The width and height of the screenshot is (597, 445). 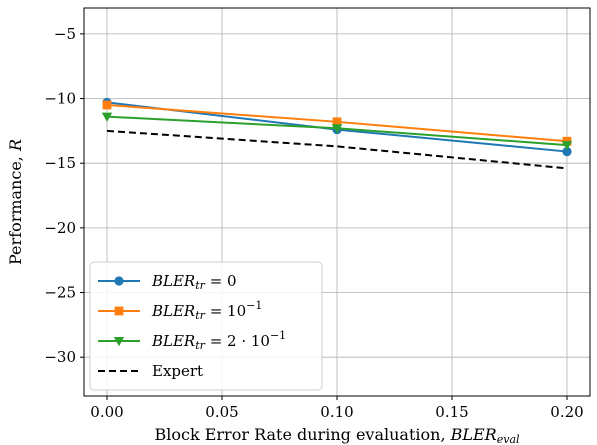 I want to click on y-tick-label: −20, so click(x=60, y=228).